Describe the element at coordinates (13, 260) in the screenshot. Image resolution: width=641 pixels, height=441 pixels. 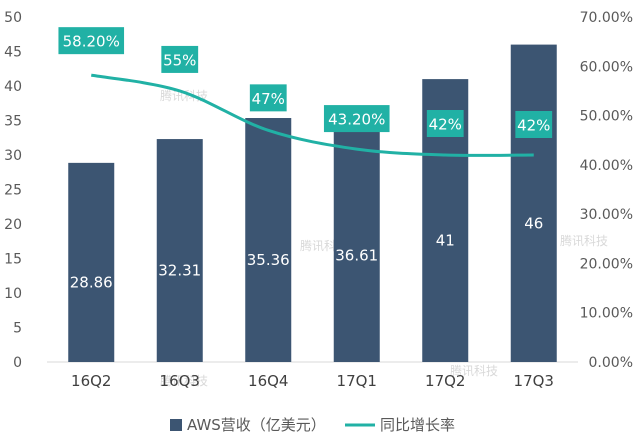
I see `left-tick-label: 15` at that location.